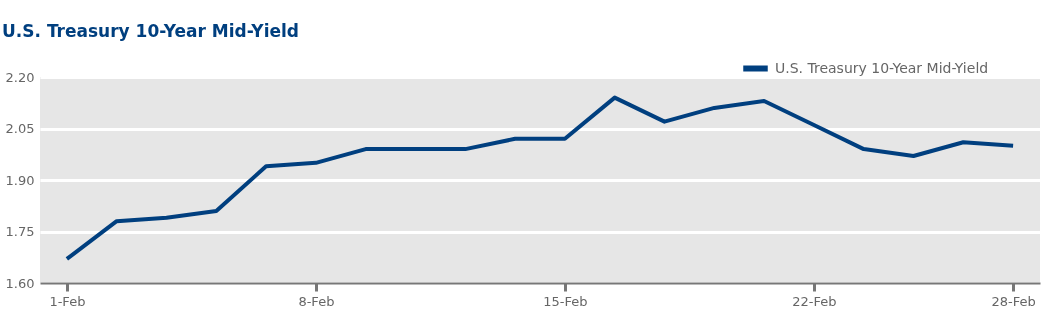 This screenshot has width=1047, height=326. What do you see at coordinates (316, 301) in the screenshot?
I see `x-tick-label: 8-Feb` at bounding box center [316, 301].